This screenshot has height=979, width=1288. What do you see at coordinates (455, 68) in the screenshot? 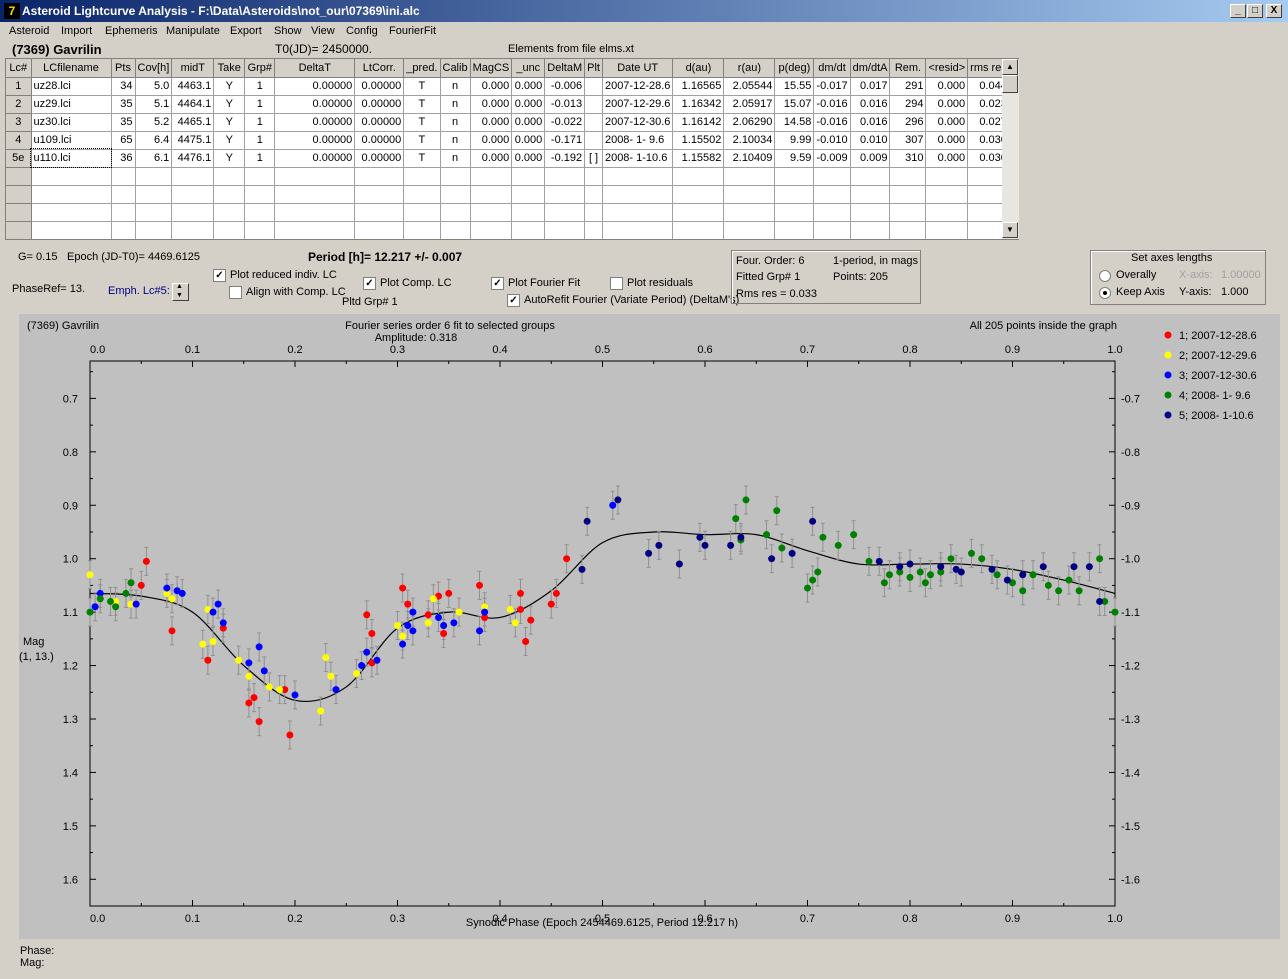
I see `column-header: Calib` at bounding box center [455, 68].